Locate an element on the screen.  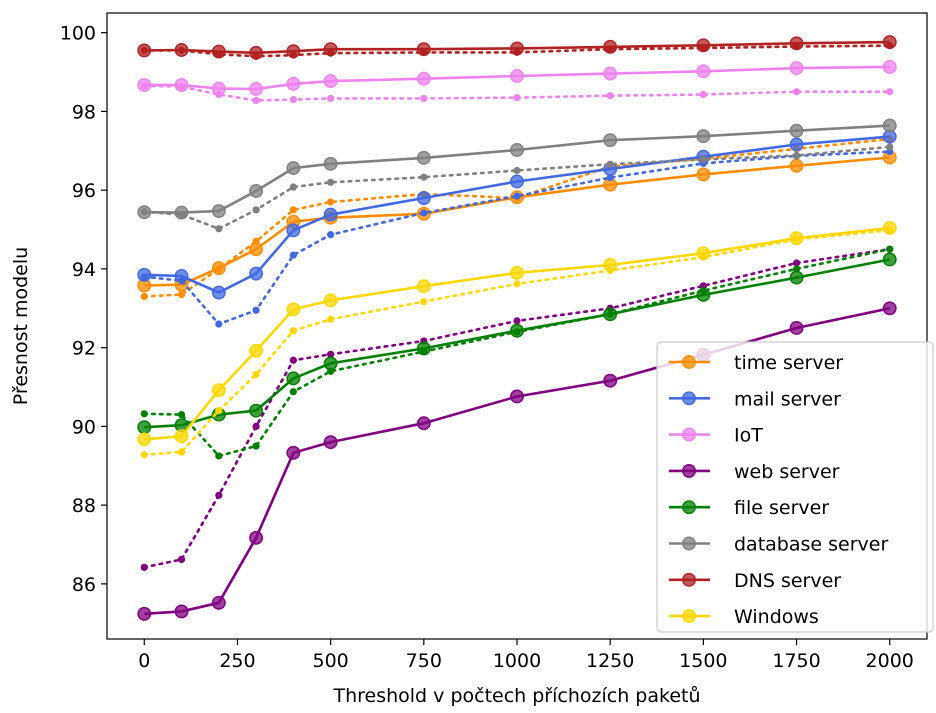
legend-label: Windows is located at coordinates (776, 617).